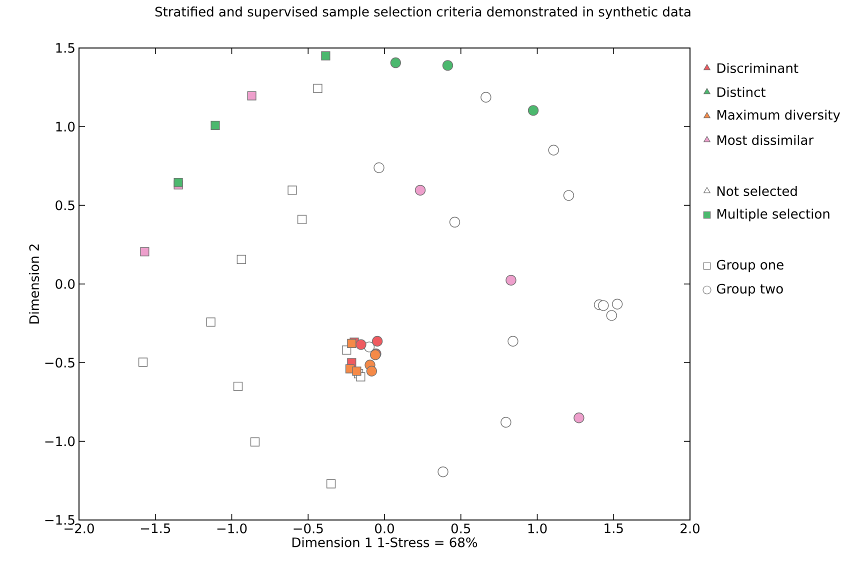 This screenshot has height=564, width=846. Describe the element at coordinates (773, 215) in the screenshot. I see `legend-label: Multiple selection` at that location.